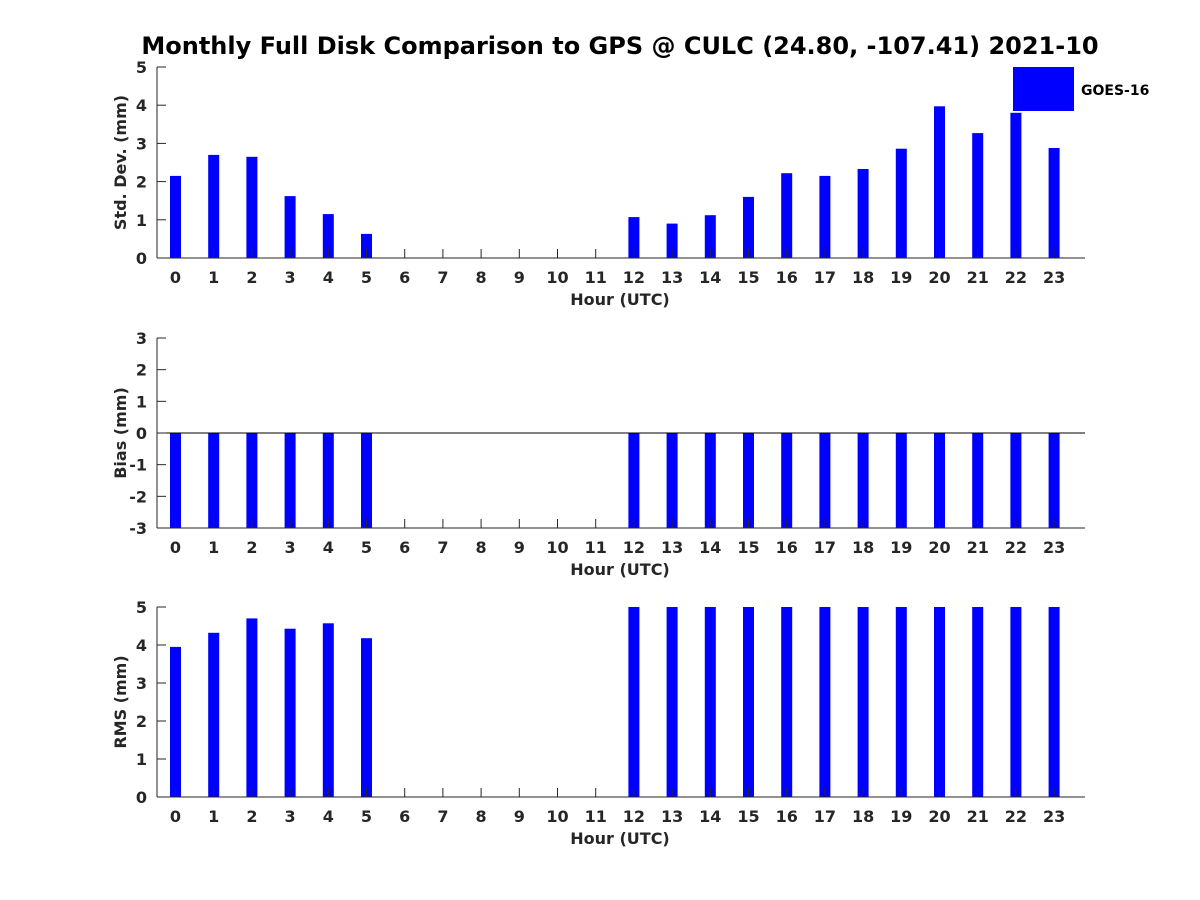 The image size is (1200, 900). Describe the element at coordinates (557, 816) in the screenshot. I see `x-tick-label: 10` at that location.